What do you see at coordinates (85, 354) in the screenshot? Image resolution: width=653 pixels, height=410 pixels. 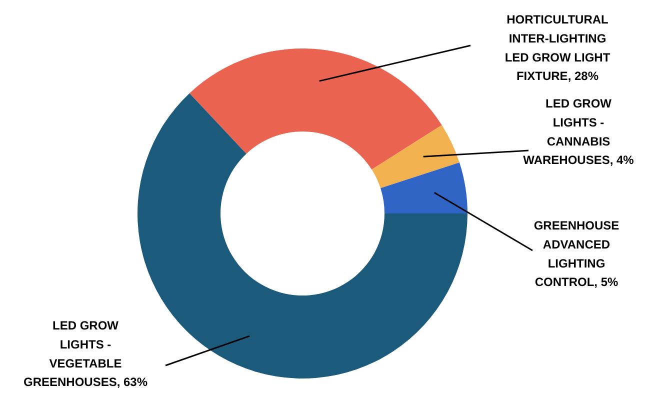 I see `slice-label: LED GROW LIGHTS - VEGETABLE GREENHOUSES, 63%` at bounding box center [85, 354].